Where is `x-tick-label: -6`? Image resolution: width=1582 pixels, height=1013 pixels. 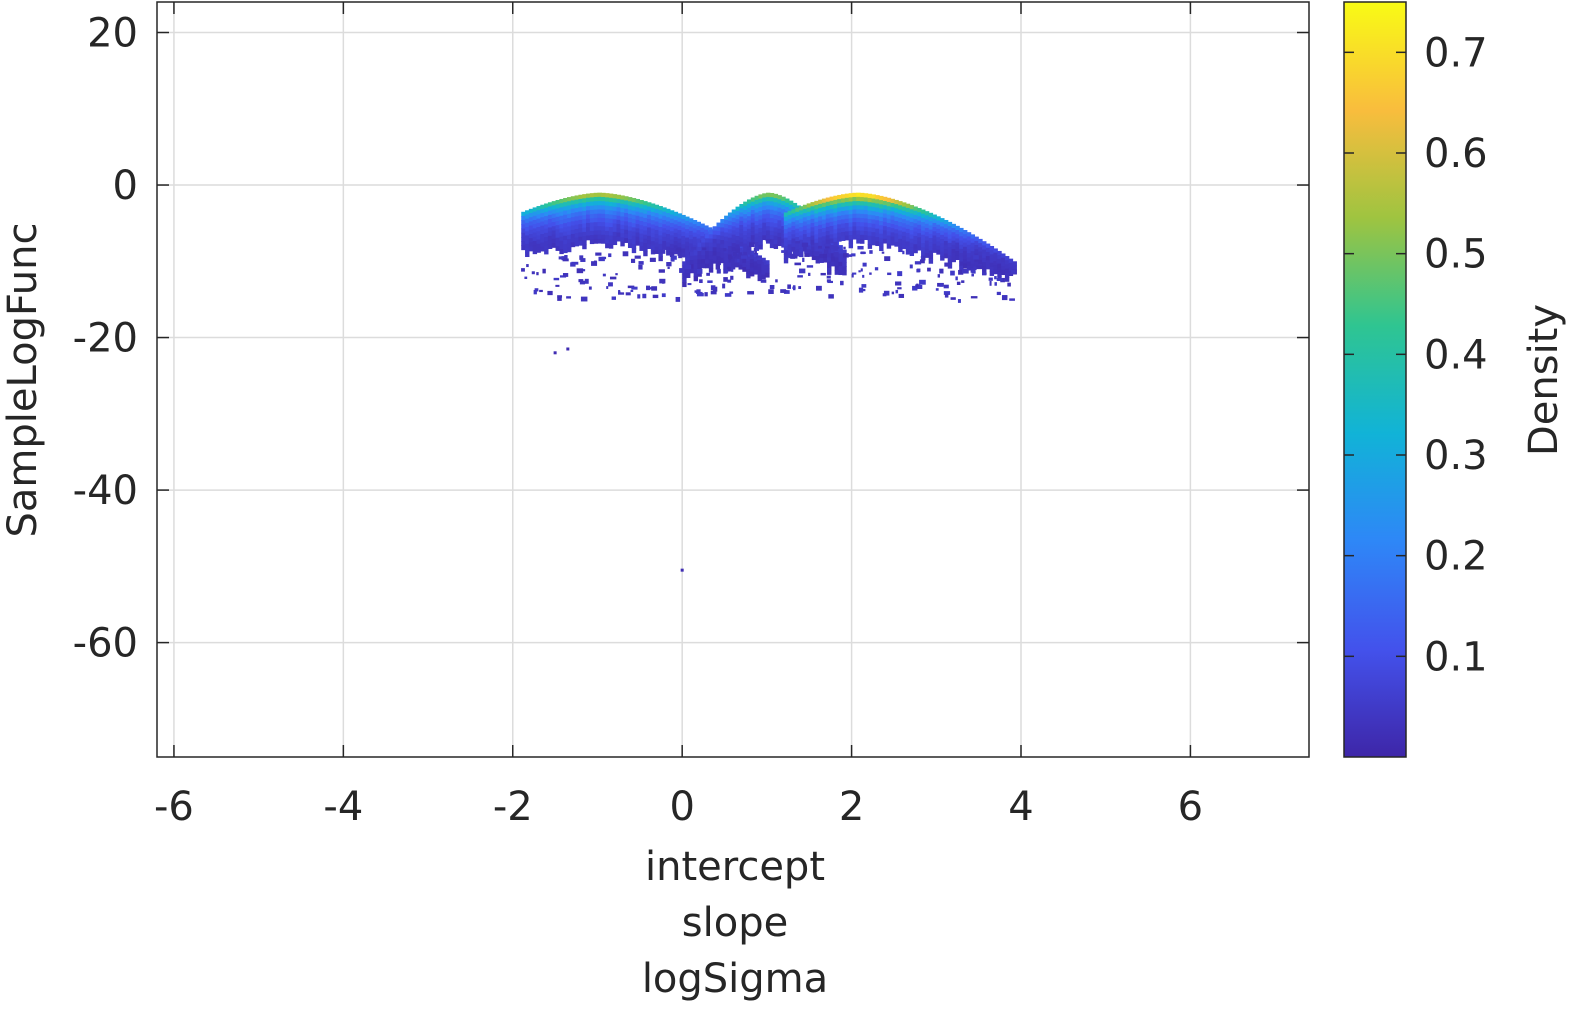
x-tick-label: -6 is located at coordinates (174, 807).